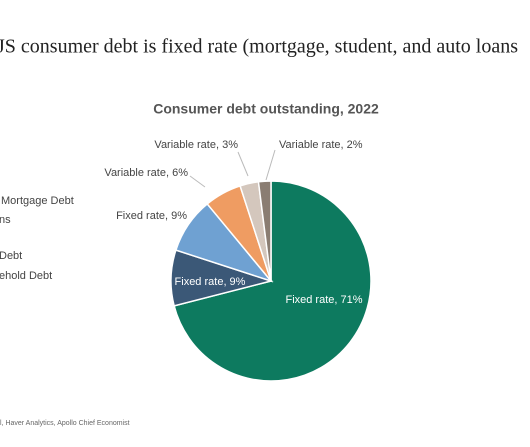 The height and width of the screenshot is (447, 530). What do you see at coordinates (321, 145) in the screenshot?
I see `slice-label: Variable rate, 2%` at bounding box center [321, 145].